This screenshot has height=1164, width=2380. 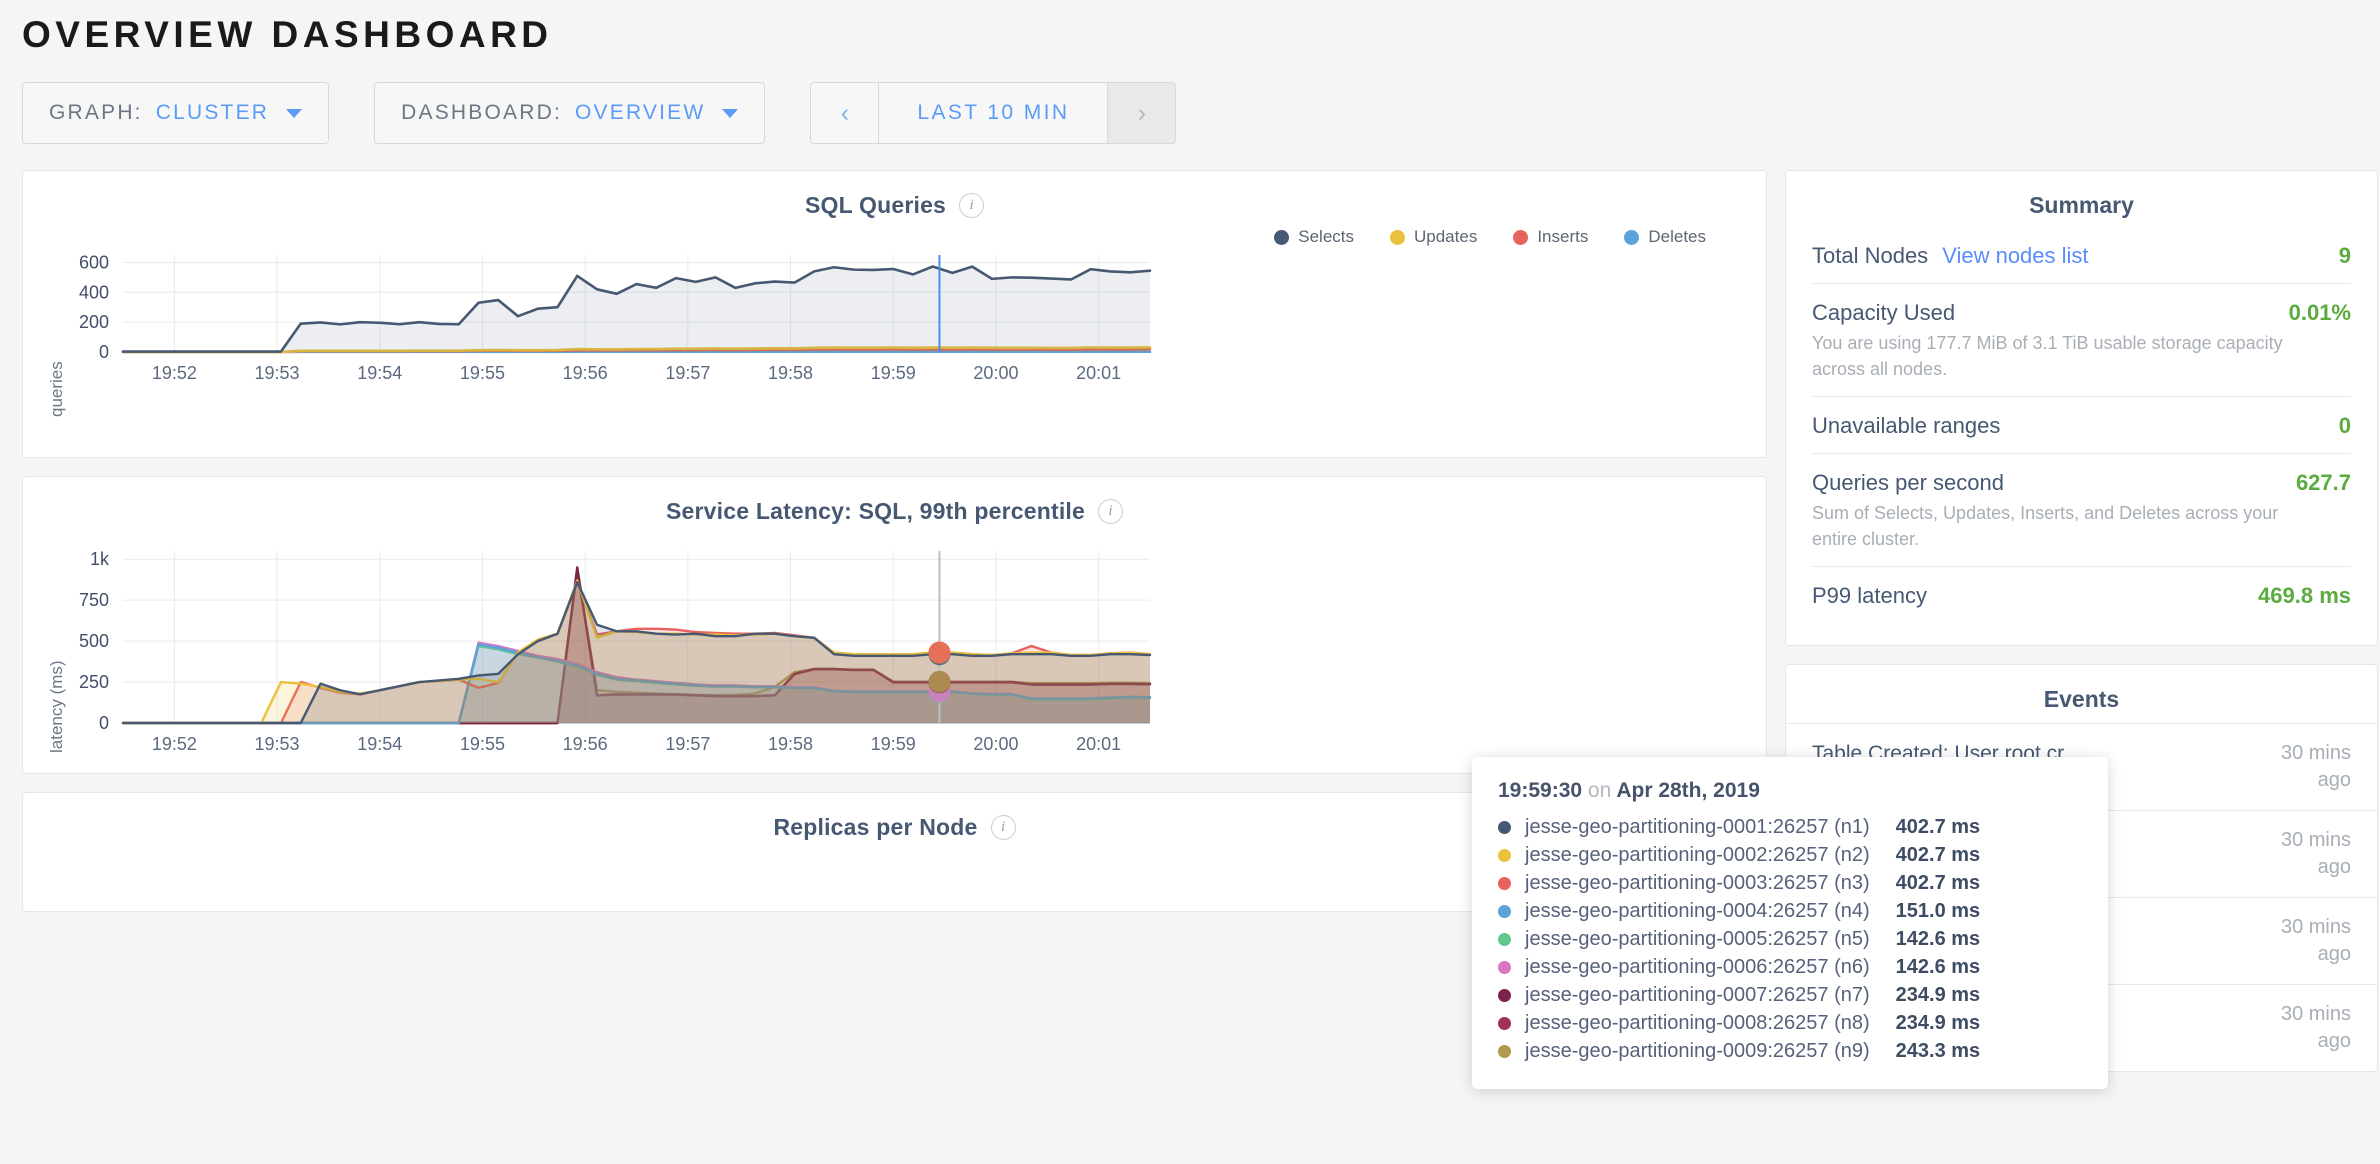 I want to click on summary-value-queries-per-second: 627.7, so click(x=2323, y=483).